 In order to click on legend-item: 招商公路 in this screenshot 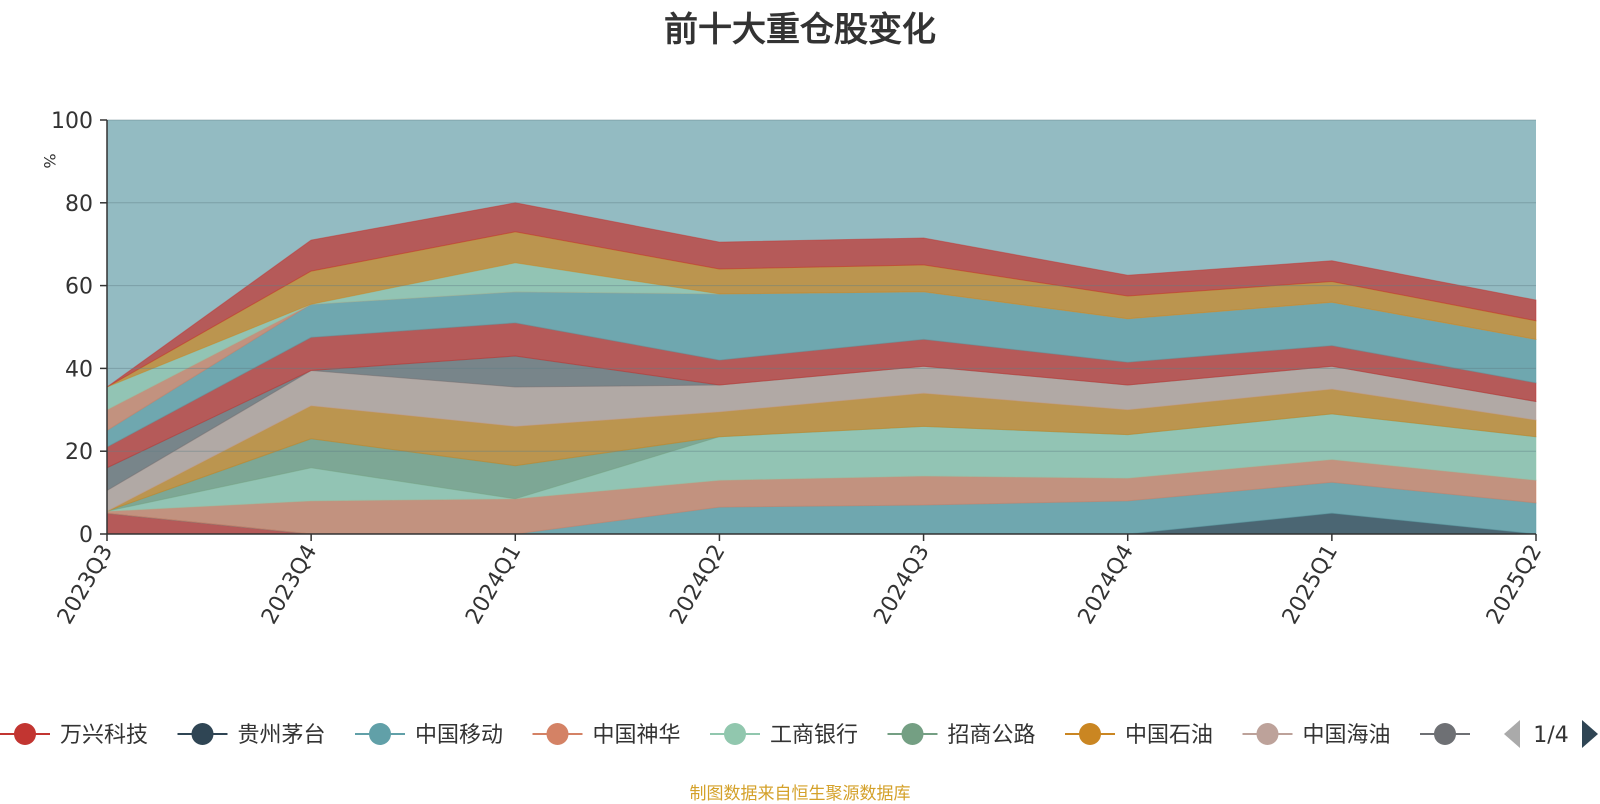, I will do `click(961, 735)`.